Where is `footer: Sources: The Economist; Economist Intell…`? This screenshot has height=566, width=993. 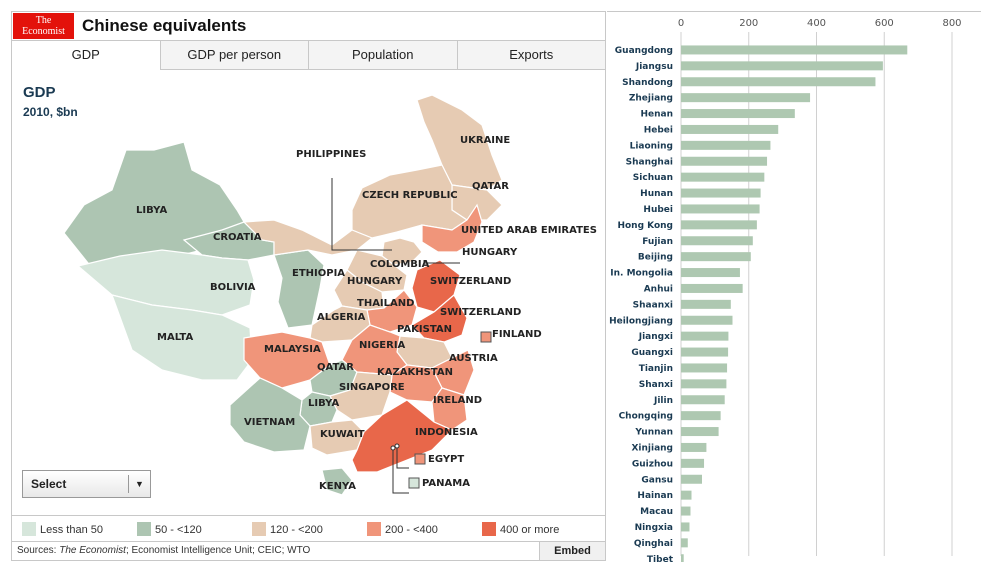
footer: Sources: The Economist; Economist Intell… is located at coordinates (308, 550).